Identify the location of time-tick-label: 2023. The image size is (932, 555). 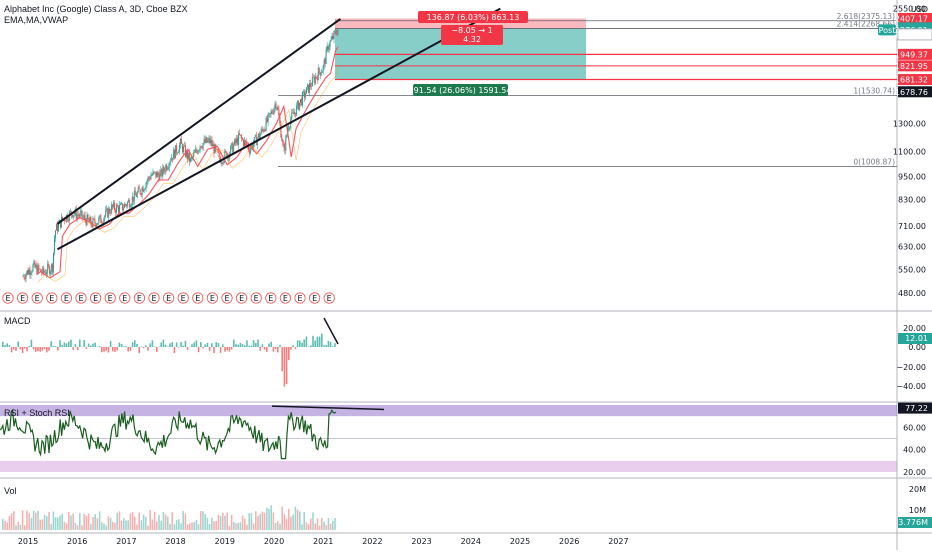
(421, 541).